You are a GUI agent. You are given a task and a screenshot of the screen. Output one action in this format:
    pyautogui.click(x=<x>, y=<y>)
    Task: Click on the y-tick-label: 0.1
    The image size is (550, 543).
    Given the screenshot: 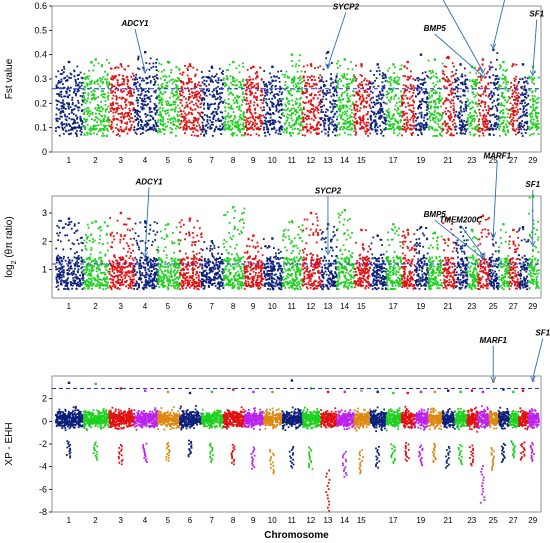 What is the action you would take?
    pyautogui.click(x=40, y=128)
    